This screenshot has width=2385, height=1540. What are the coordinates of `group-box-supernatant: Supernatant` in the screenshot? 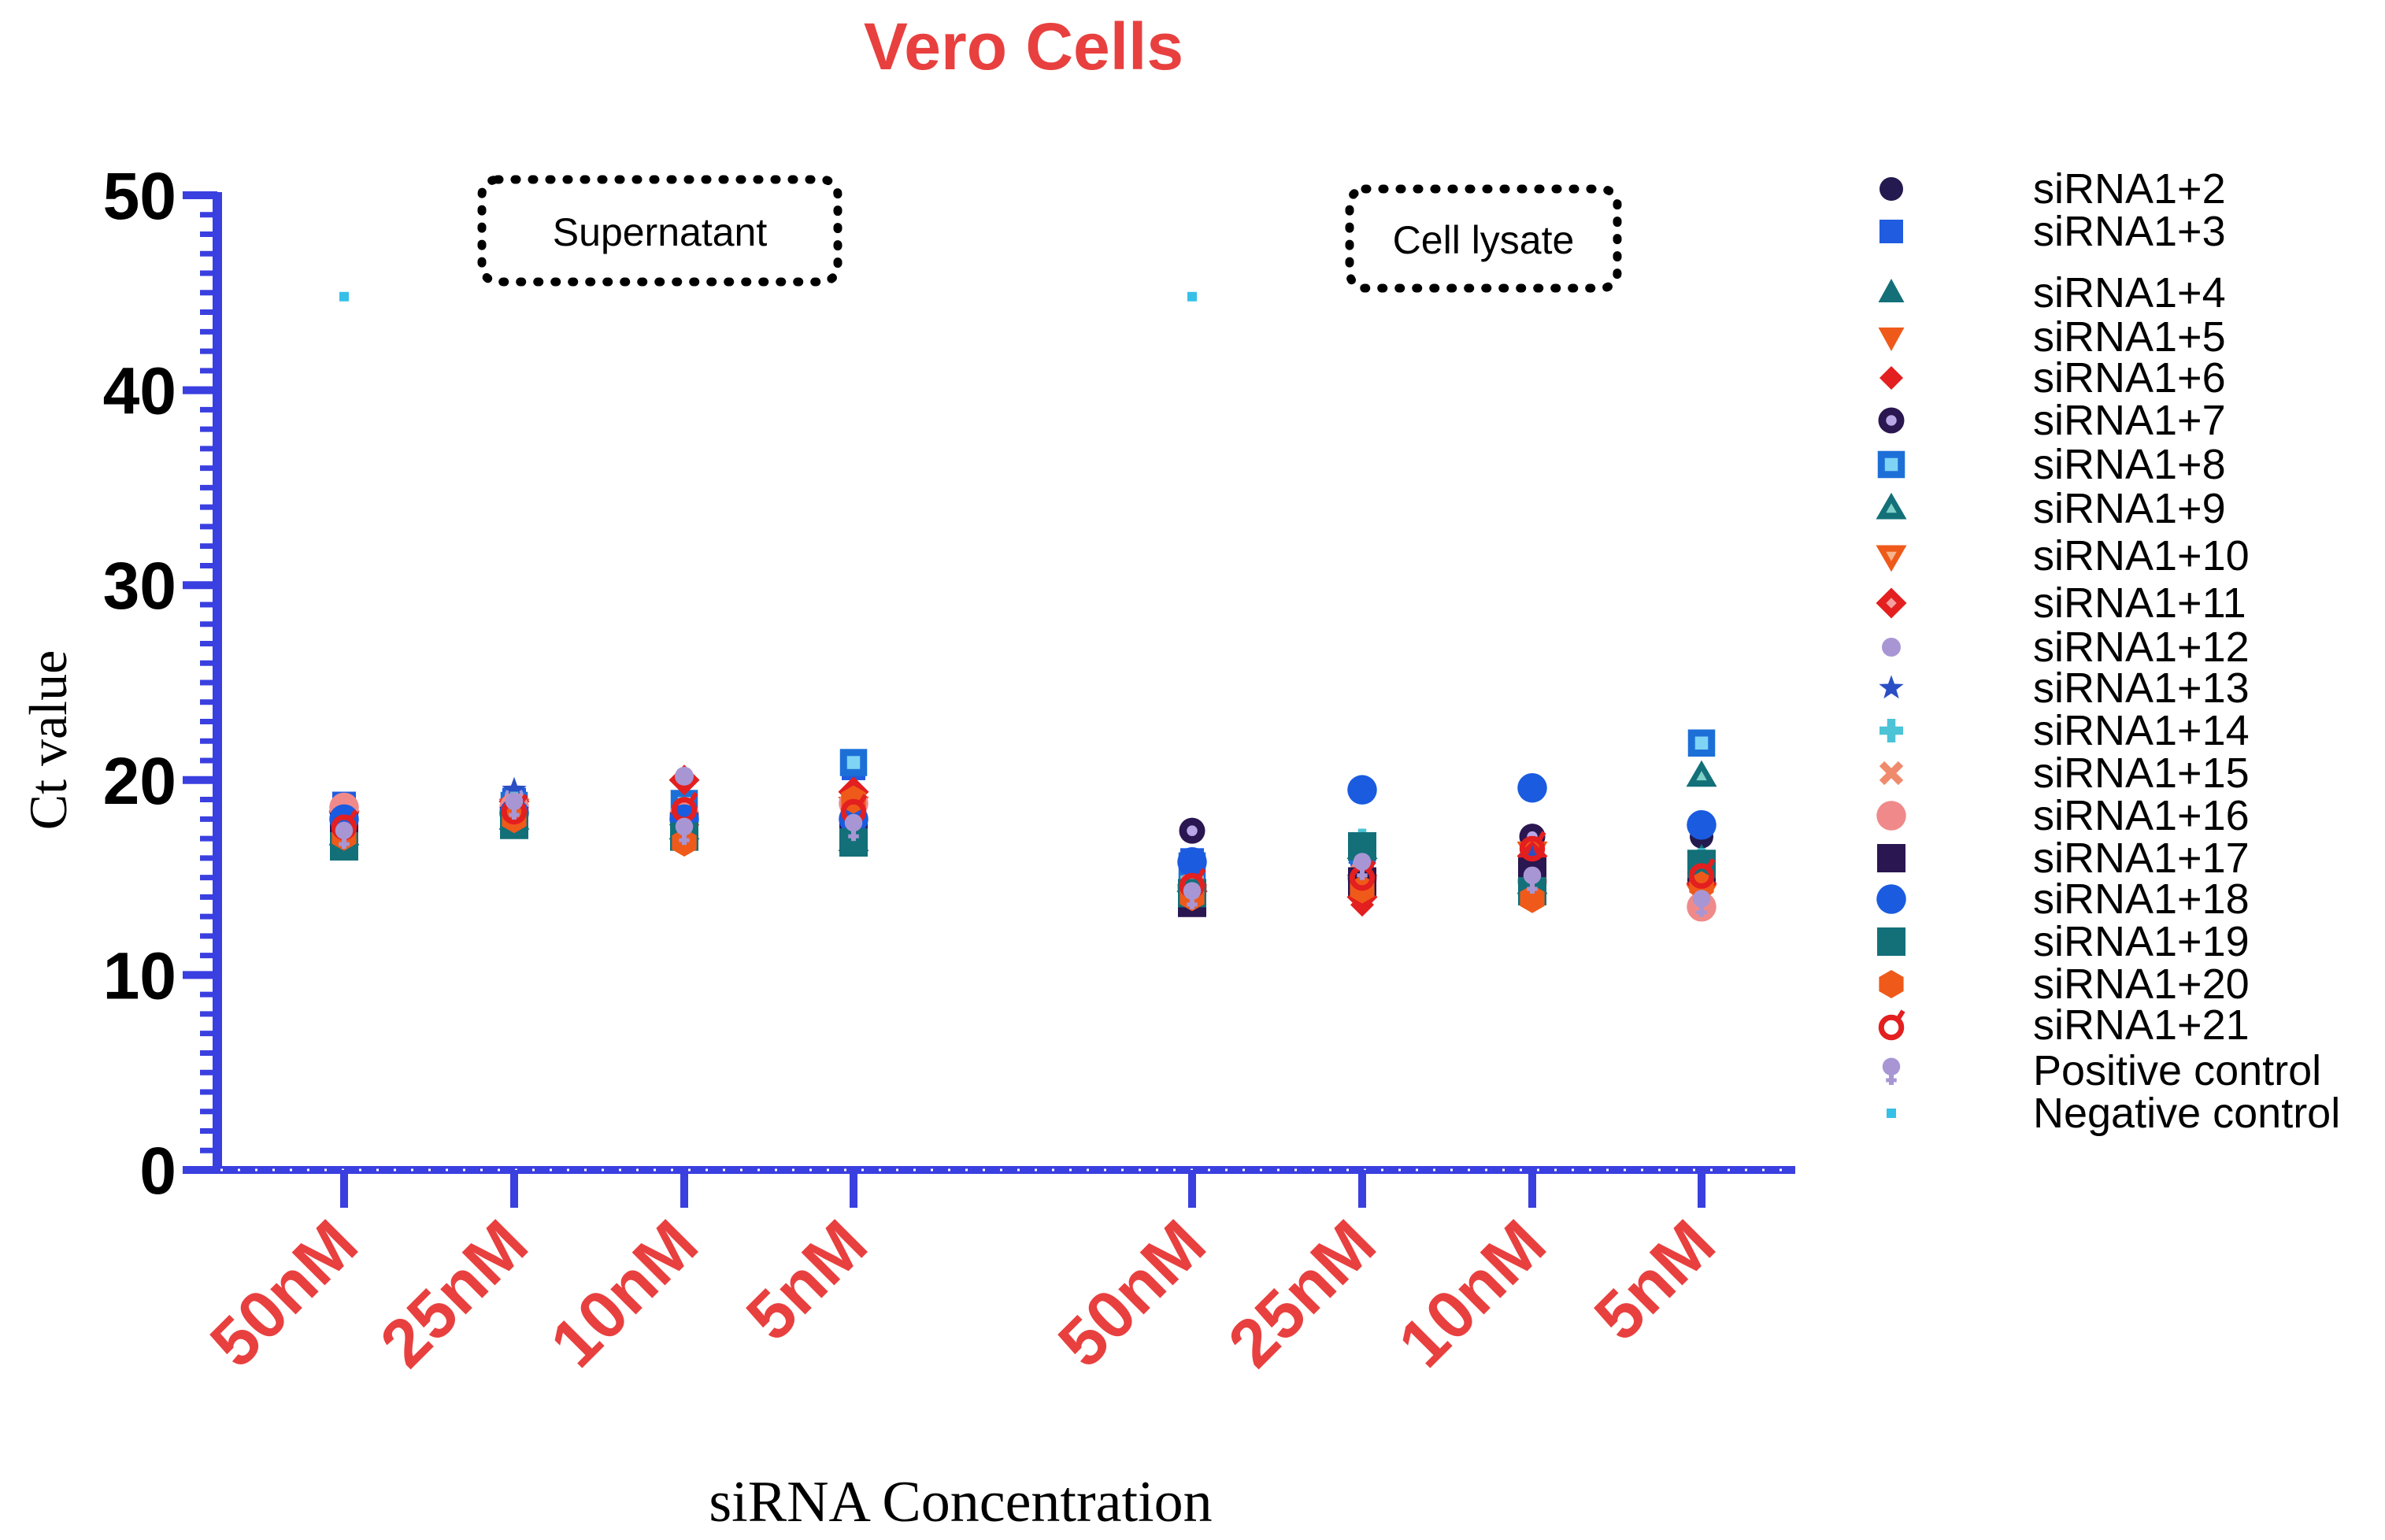 It's located at (660, 231).